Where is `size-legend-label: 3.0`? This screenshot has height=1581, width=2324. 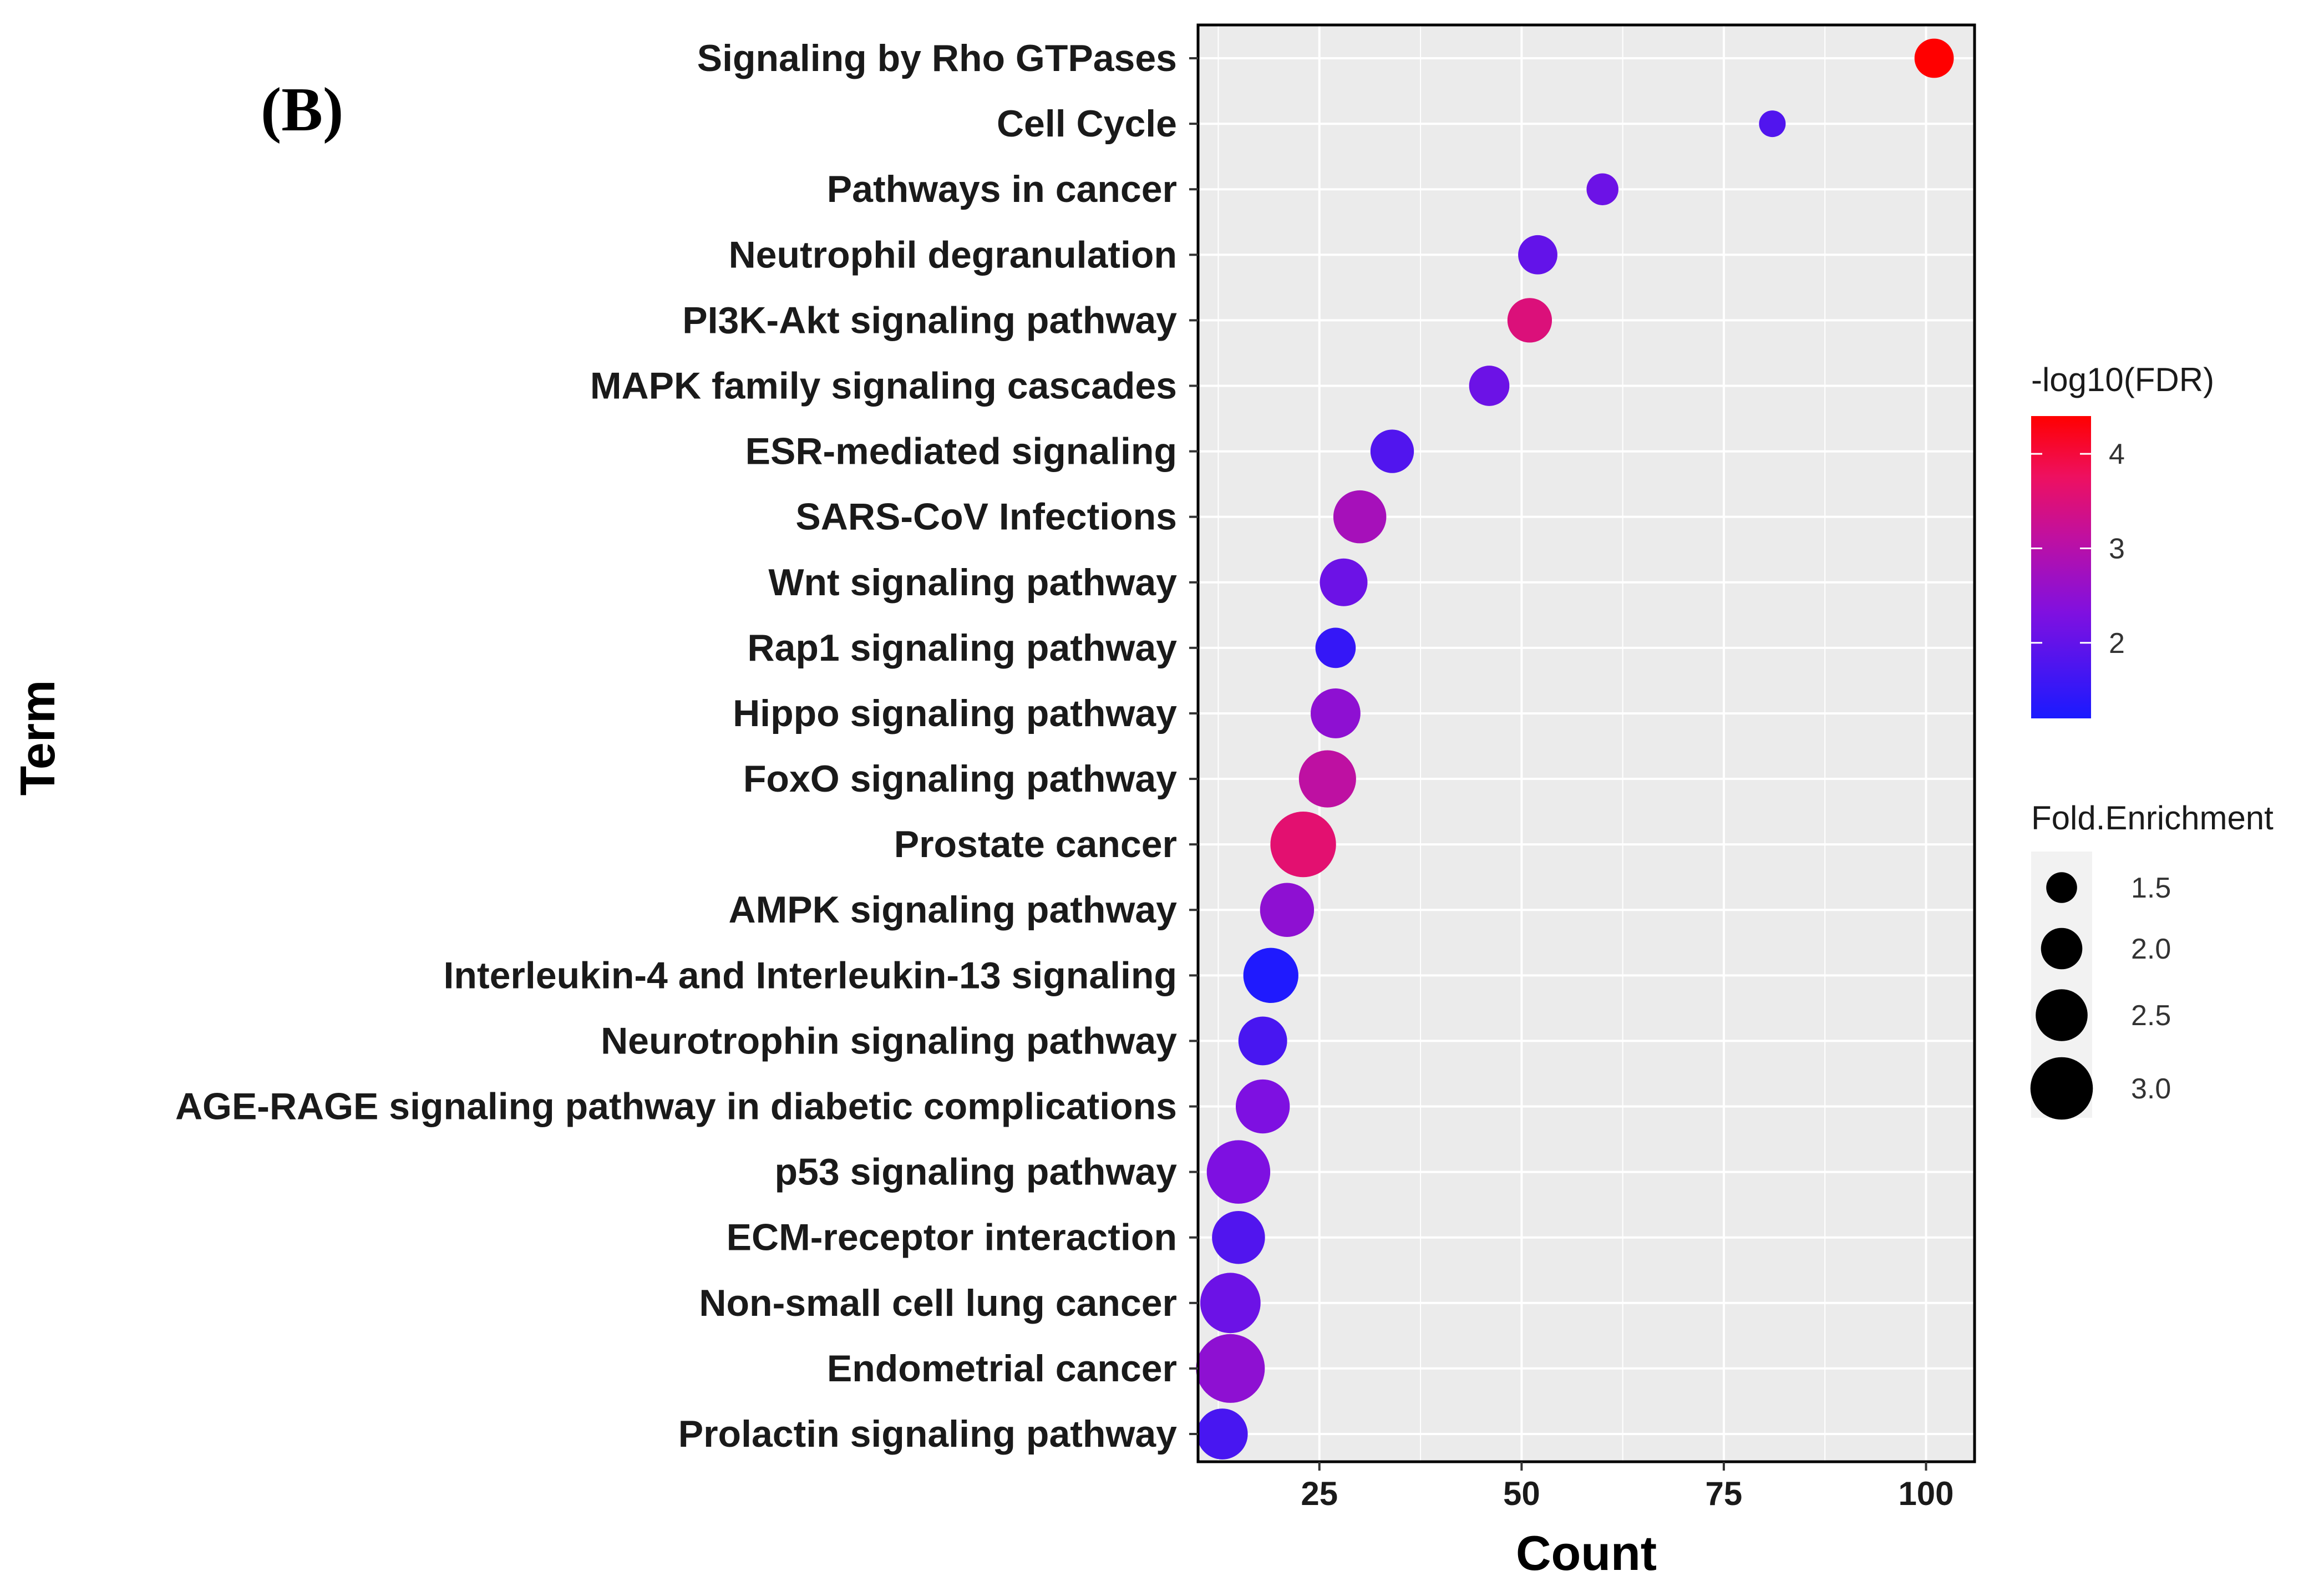
size-legend-label: 3.0 is located at coordinates (2151, 1089).